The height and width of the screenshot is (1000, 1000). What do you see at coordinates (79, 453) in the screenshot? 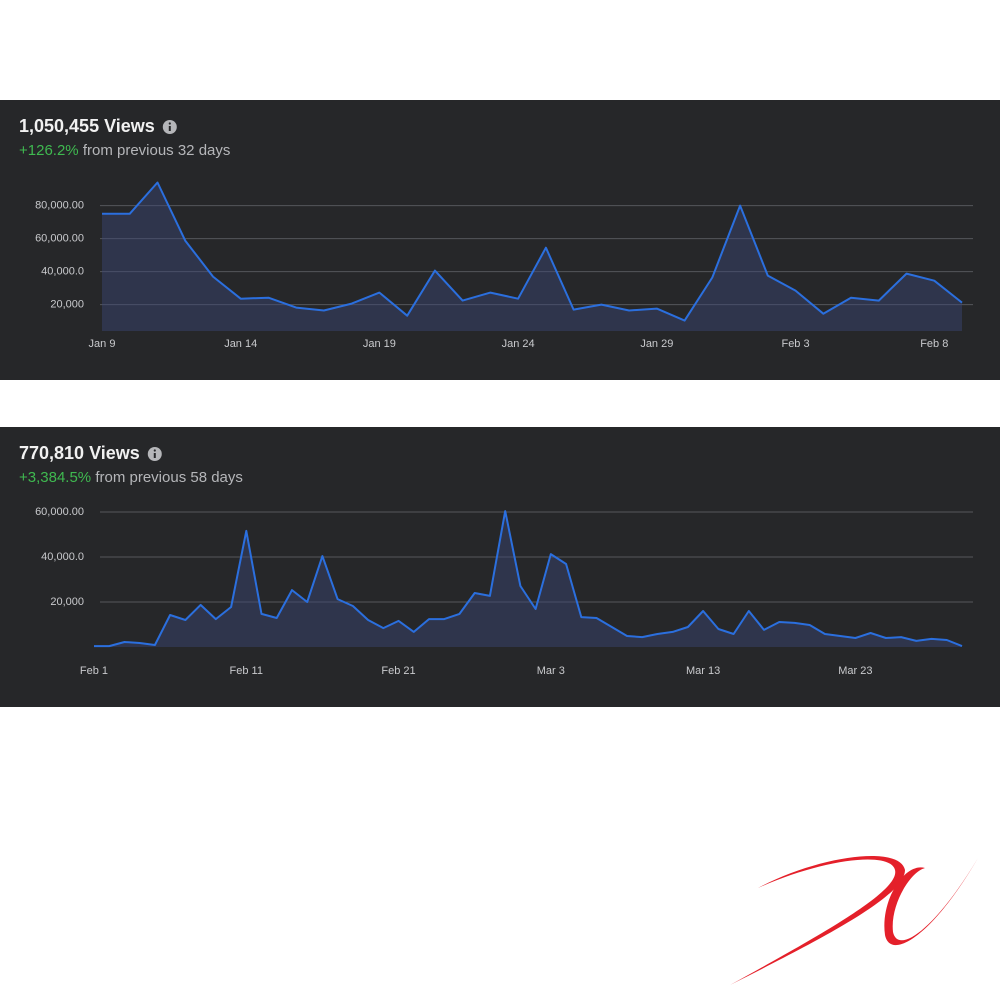
I see `chart-title: 770,810 Views` at bounding box center [79, 453].